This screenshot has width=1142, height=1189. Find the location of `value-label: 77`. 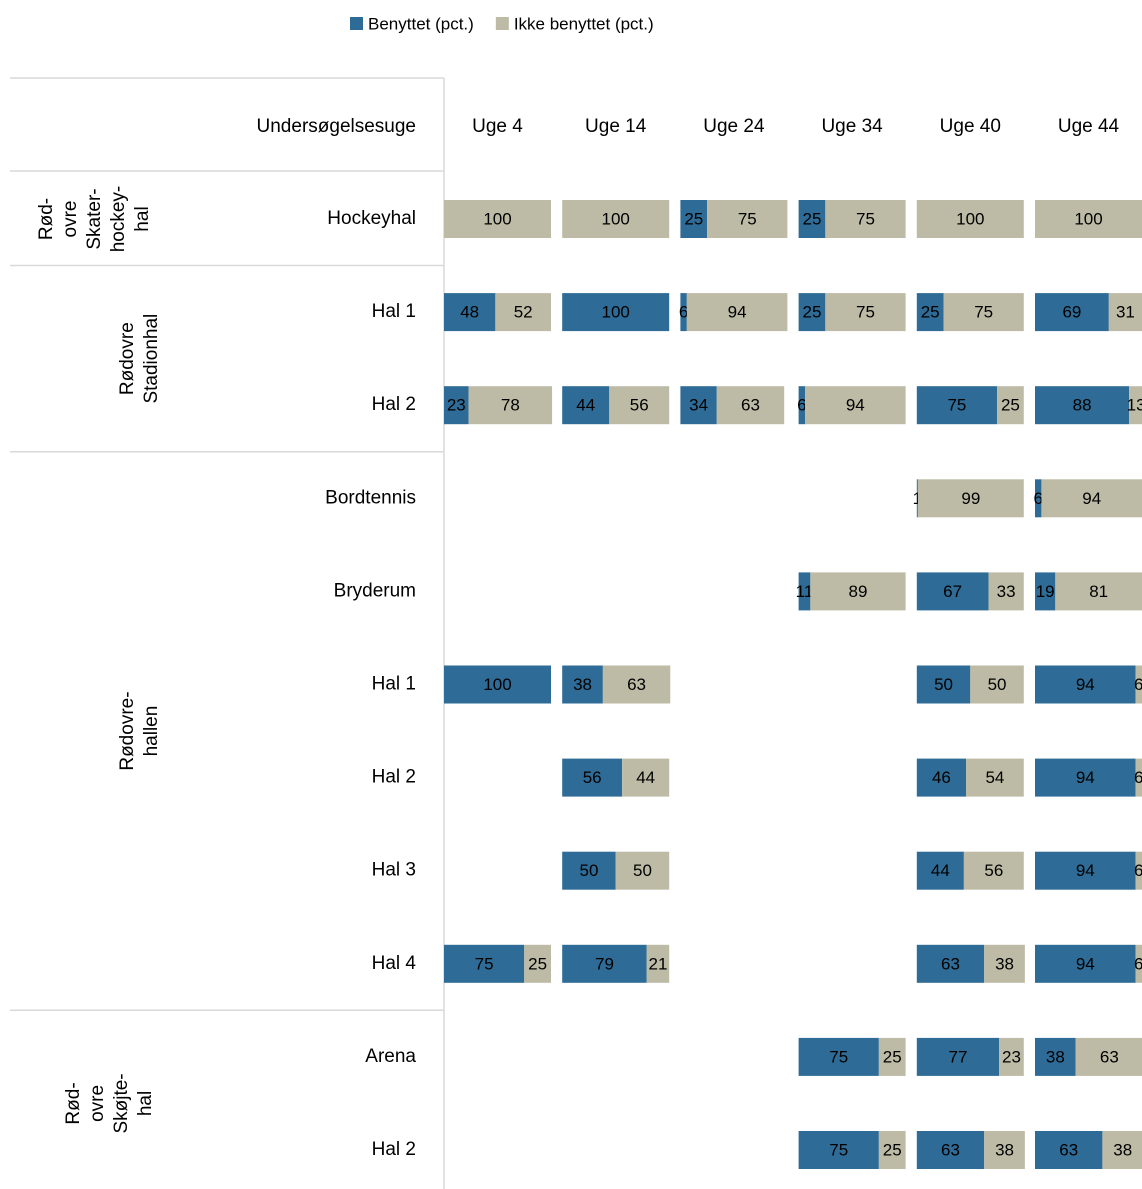

value-label: 77 is located at coordinates (958, 1056).